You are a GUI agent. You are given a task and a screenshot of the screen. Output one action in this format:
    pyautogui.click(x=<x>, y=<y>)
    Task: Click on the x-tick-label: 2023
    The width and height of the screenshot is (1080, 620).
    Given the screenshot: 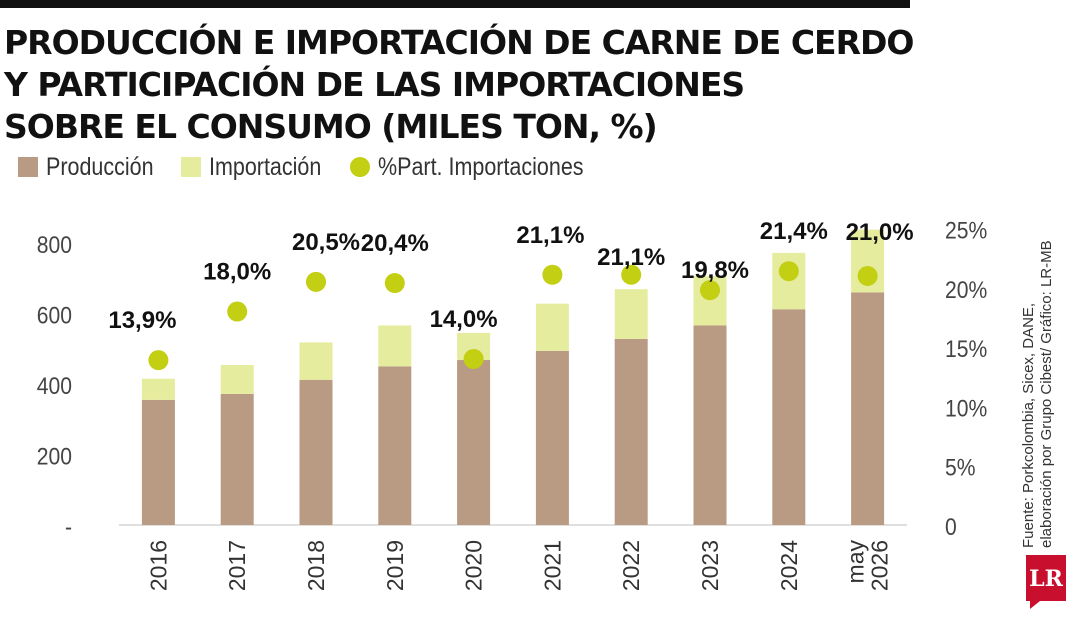 What is the action you would take?
    pyautogui.click(x=710, y=565)
    